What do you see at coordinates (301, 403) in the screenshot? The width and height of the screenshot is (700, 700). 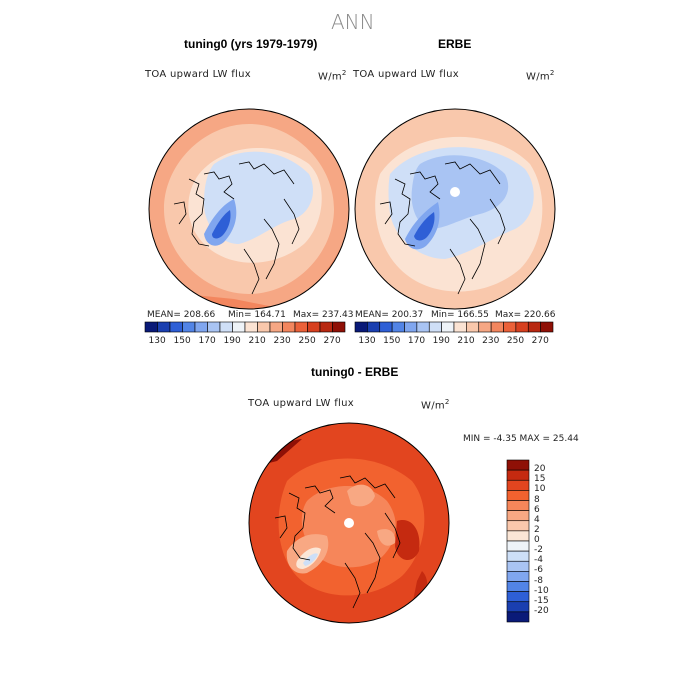 I see `panel3-variable: TOA upward LW flux` at bounding box center [301, 403].